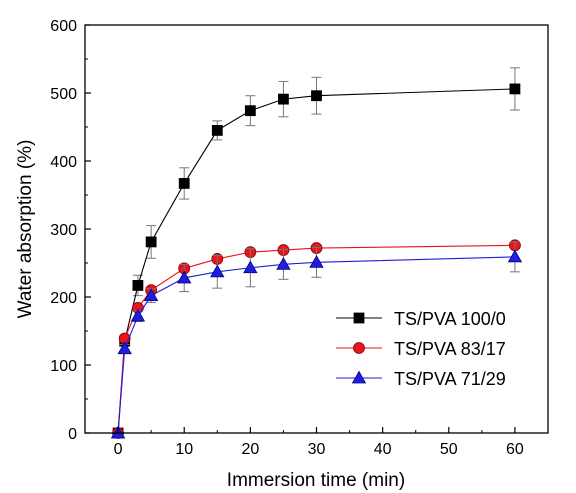 This screenshot has height=493, width=576. Describe the element at coordinates (383, 449) in the screenshot. I see `x-tick-label: 40` at that location.